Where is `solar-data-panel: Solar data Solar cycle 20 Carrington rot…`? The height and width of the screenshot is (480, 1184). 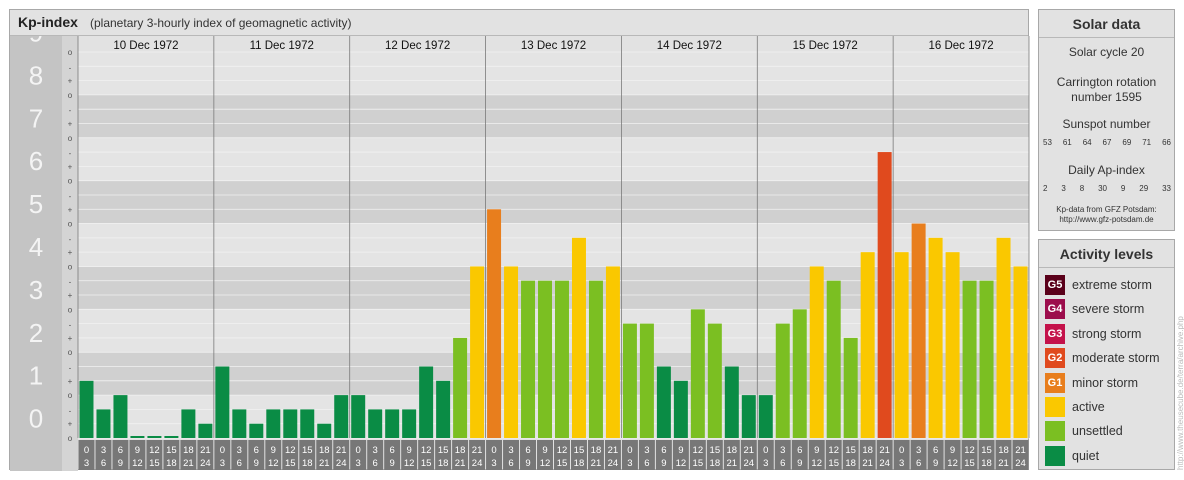
solar-data-panel: Solar data Solar cycle 20 Carrington rot… is located at coordinates (1106, 120).